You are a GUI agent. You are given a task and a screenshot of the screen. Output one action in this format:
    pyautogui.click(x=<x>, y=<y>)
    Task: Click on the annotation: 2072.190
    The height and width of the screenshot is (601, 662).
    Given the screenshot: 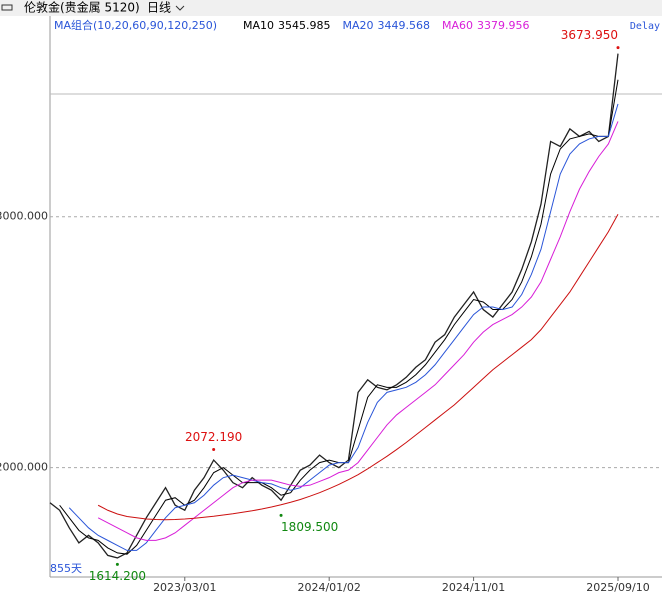 What is the action you would take?
    pyautogui.click(x=213, y=437)
    